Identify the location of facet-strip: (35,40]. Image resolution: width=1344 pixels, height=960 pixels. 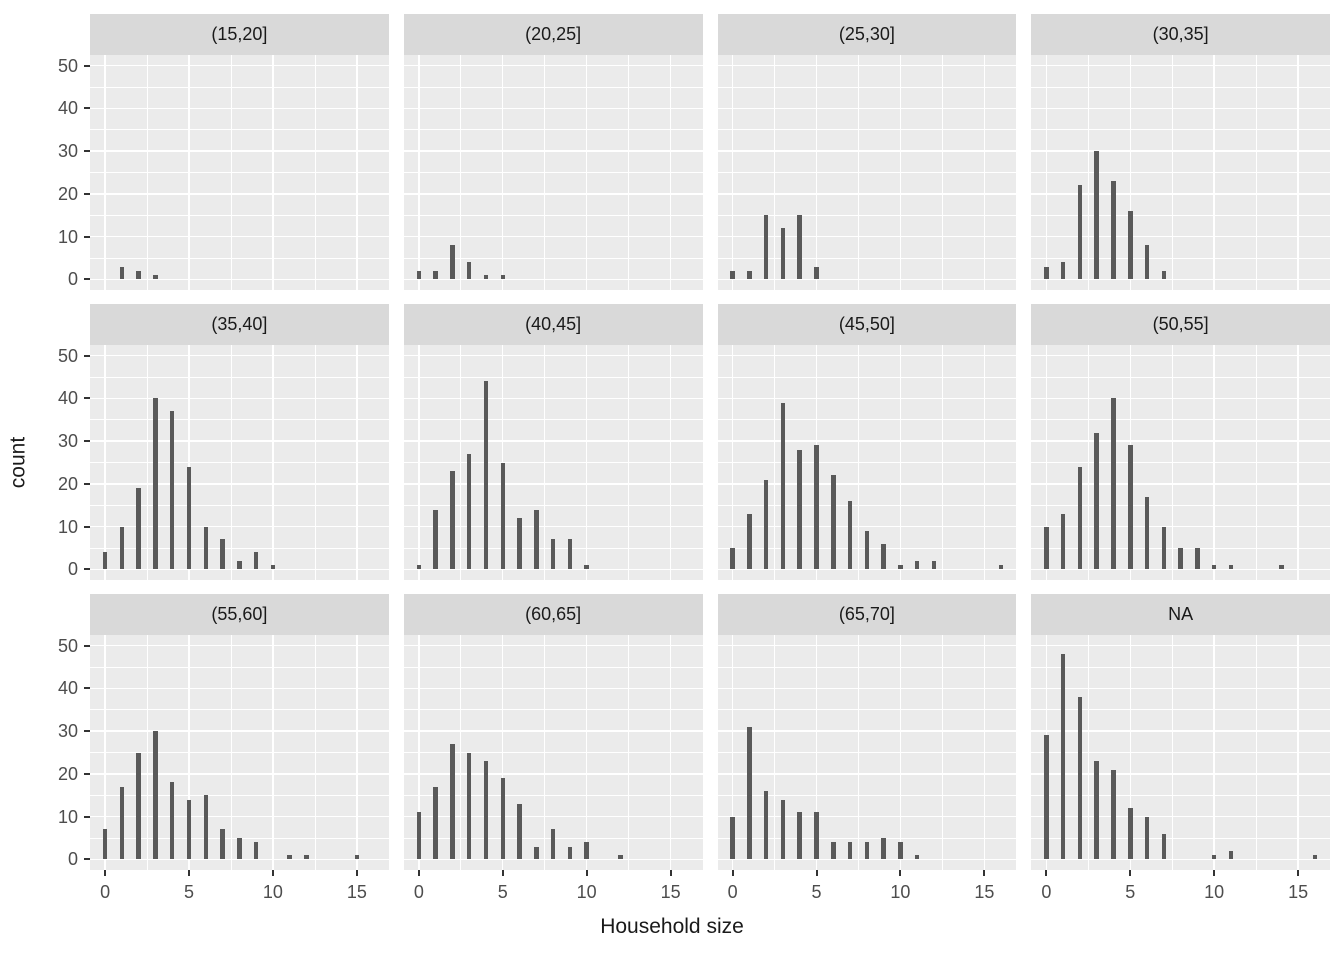
(239, 324).